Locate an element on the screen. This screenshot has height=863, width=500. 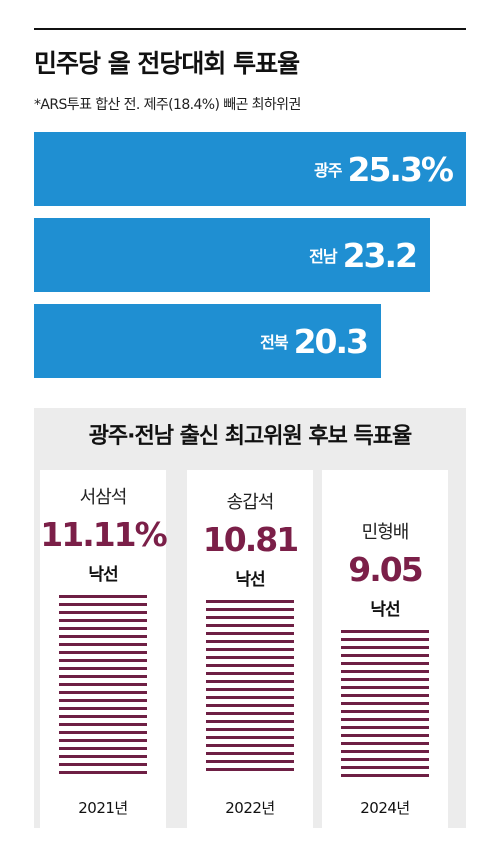
vote-share-label: 11.11% is located at coordinates (103, 534).